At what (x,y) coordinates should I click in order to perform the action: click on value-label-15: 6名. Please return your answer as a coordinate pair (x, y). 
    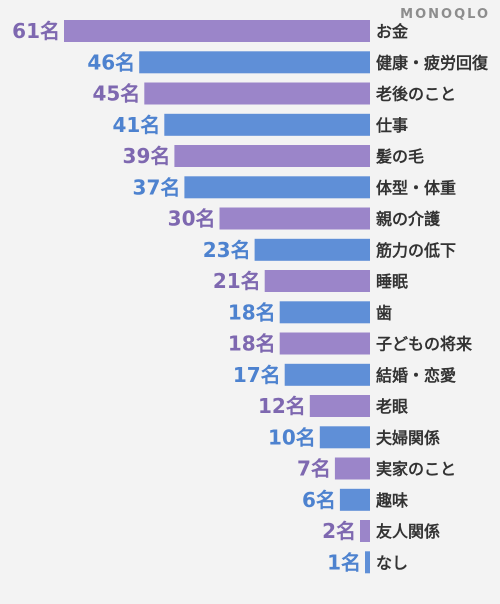
    Looking at the image, I should click on (319, 500).